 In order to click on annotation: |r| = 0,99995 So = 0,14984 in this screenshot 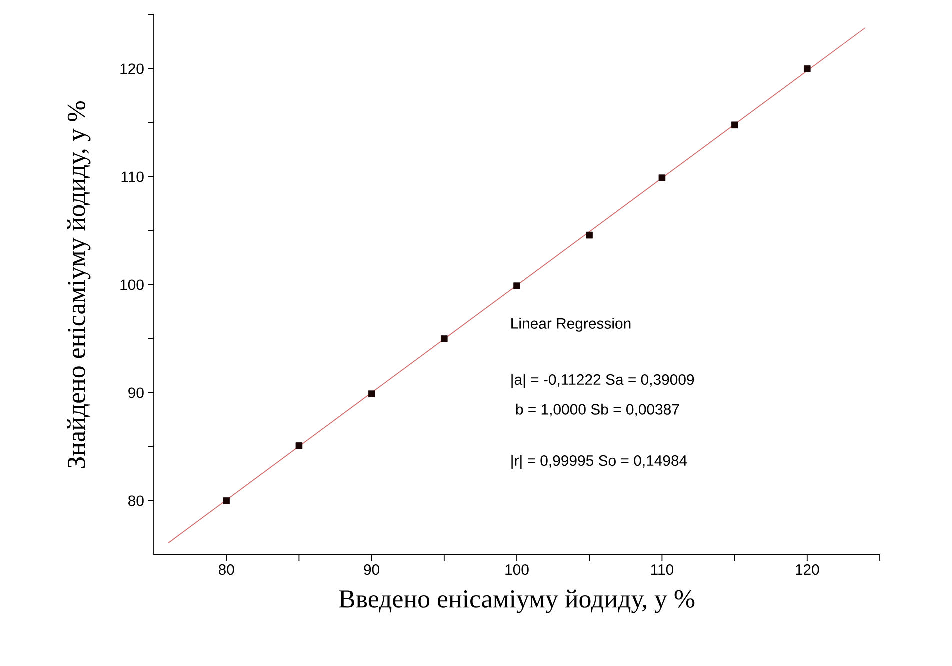, I will do `click(600, 462)`.